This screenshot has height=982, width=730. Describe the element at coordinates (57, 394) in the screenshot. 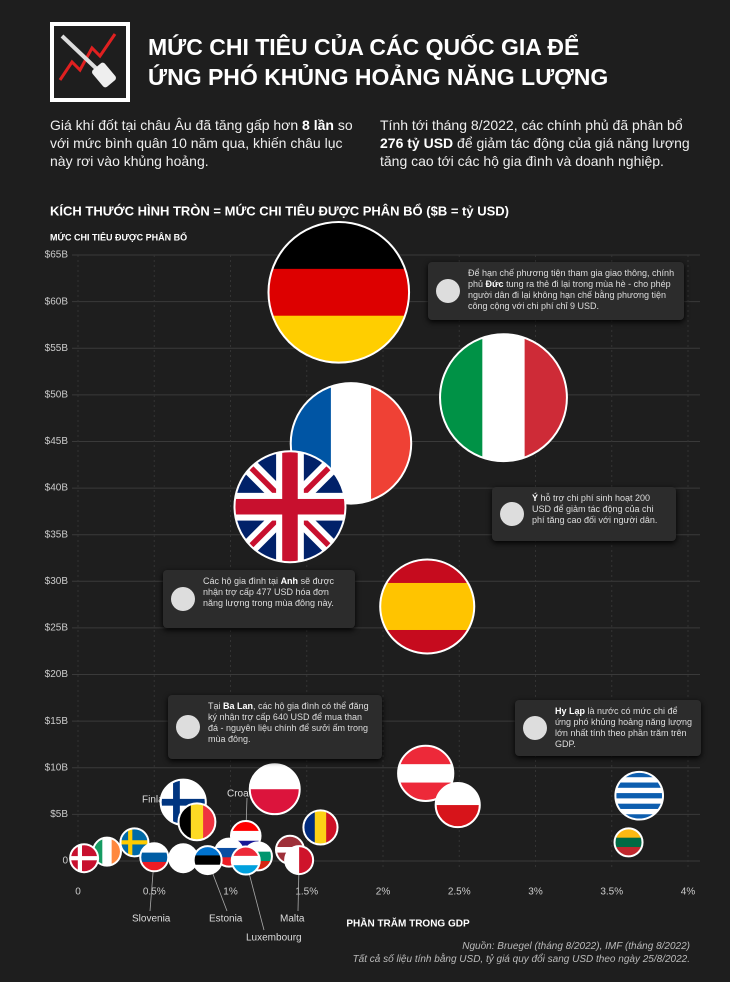

I see `y-tick-label: $50B` at that location.